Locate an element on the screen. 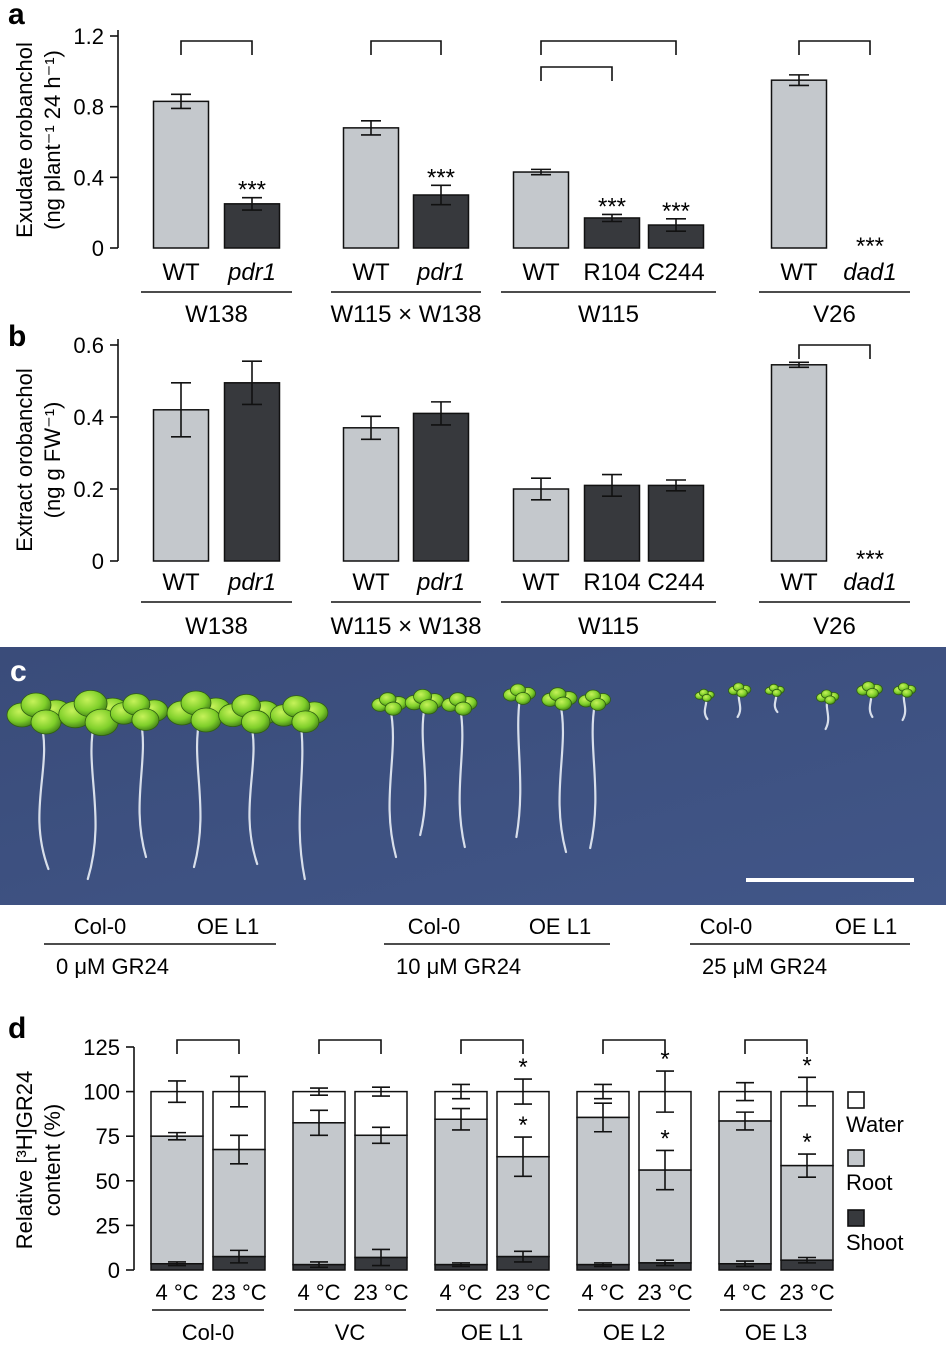 Image resolution: width=946 pixels, height=1351 pixels. panel-d-ylabel-line1: Relative [³H]GR24 is located at coordinates (24, 1160).